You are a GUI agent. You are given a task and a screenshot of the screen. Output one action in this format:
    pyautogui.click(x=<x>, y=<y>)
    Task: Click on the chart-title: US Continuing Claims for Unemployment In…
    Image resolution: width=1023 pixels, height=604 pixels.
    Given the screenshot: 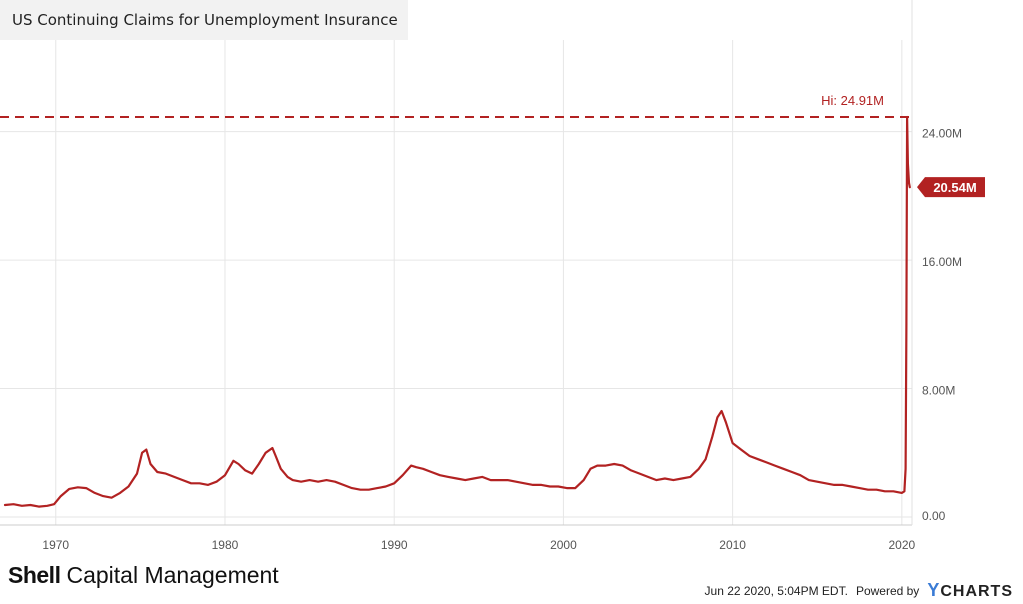 What is the action you would take?
    pyautogui.click(x=204, y=20)
    